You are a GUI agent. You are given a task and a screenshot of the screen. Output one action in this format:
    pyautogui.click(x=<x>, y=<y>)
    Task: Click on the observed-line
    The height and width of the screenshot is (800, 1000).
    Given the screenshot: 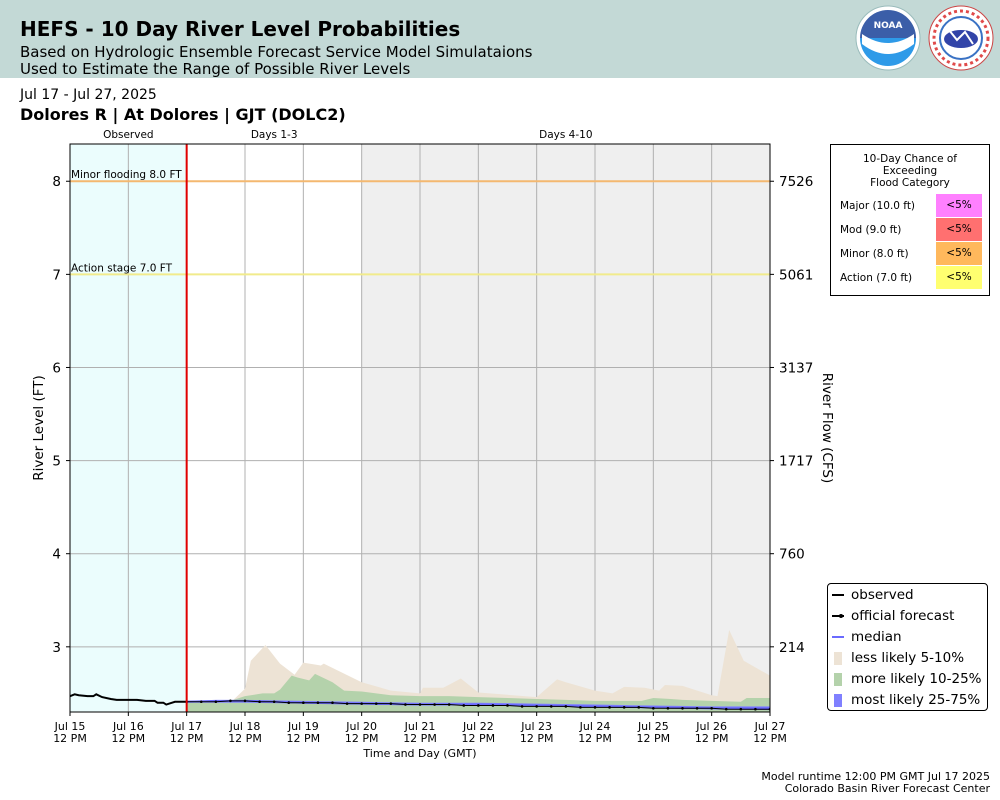 What is the action you would take?
    pyautogui.click(x=128, y=699)
    